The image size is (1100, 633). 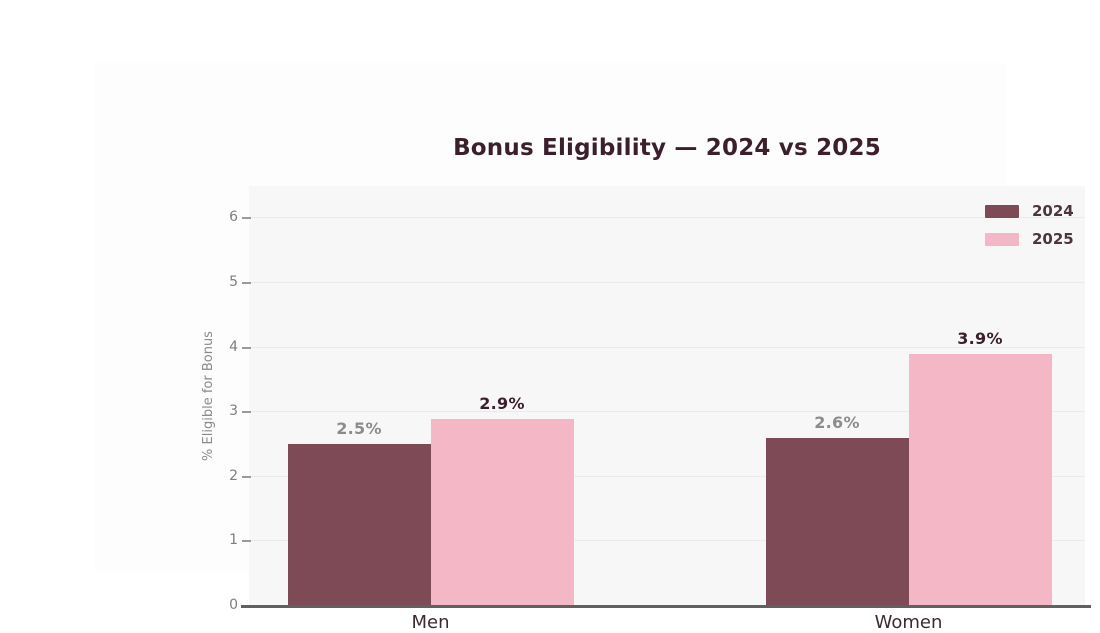 What do you see at coordinates (233, 605) in the screenshot?
I see `y-tick-label: 0` at bounding box center [233, 605].